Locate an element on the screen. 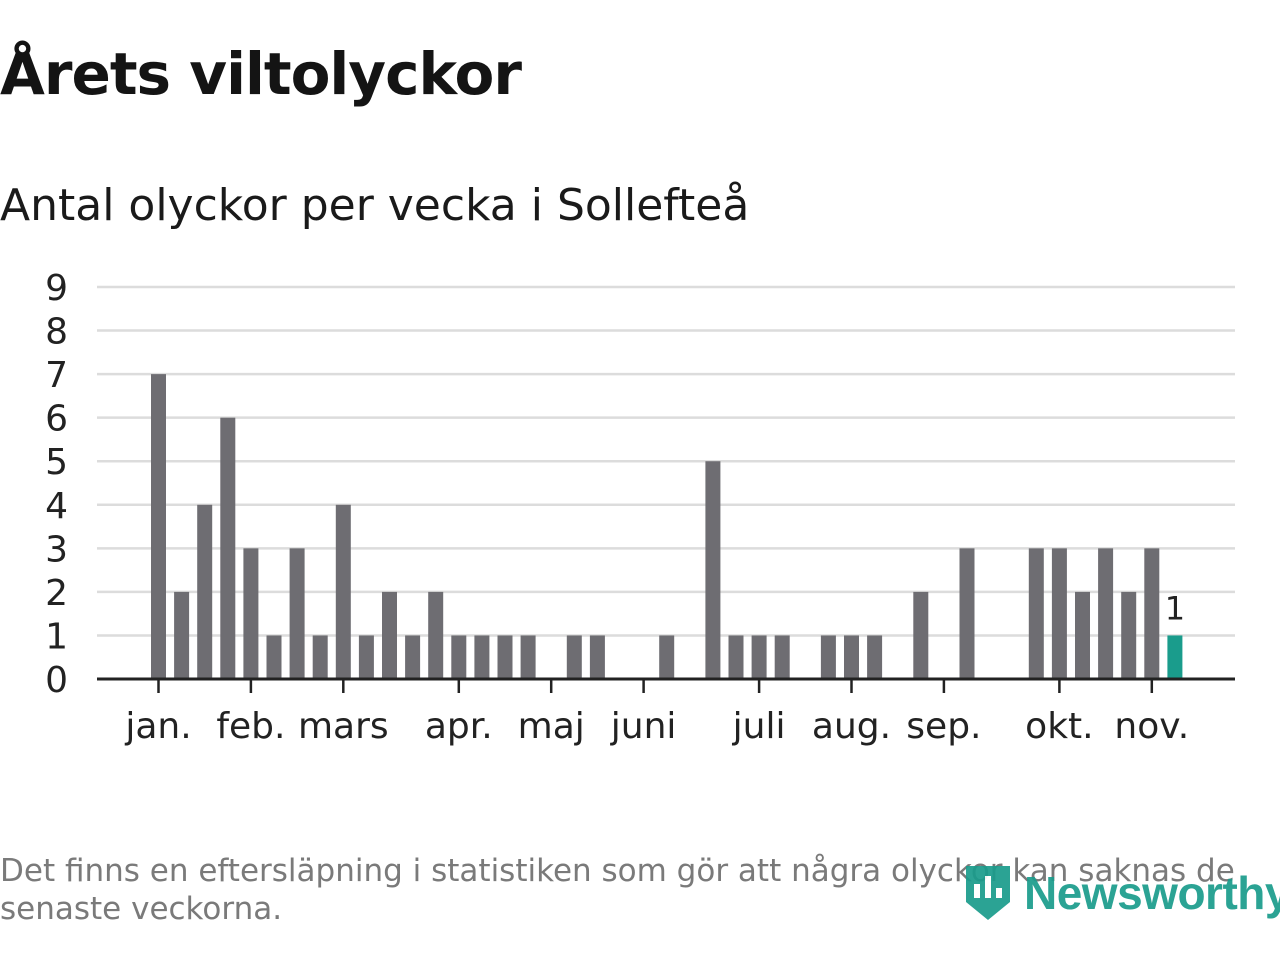  y-tick-label: 9 is located at coordinates (56, 288).